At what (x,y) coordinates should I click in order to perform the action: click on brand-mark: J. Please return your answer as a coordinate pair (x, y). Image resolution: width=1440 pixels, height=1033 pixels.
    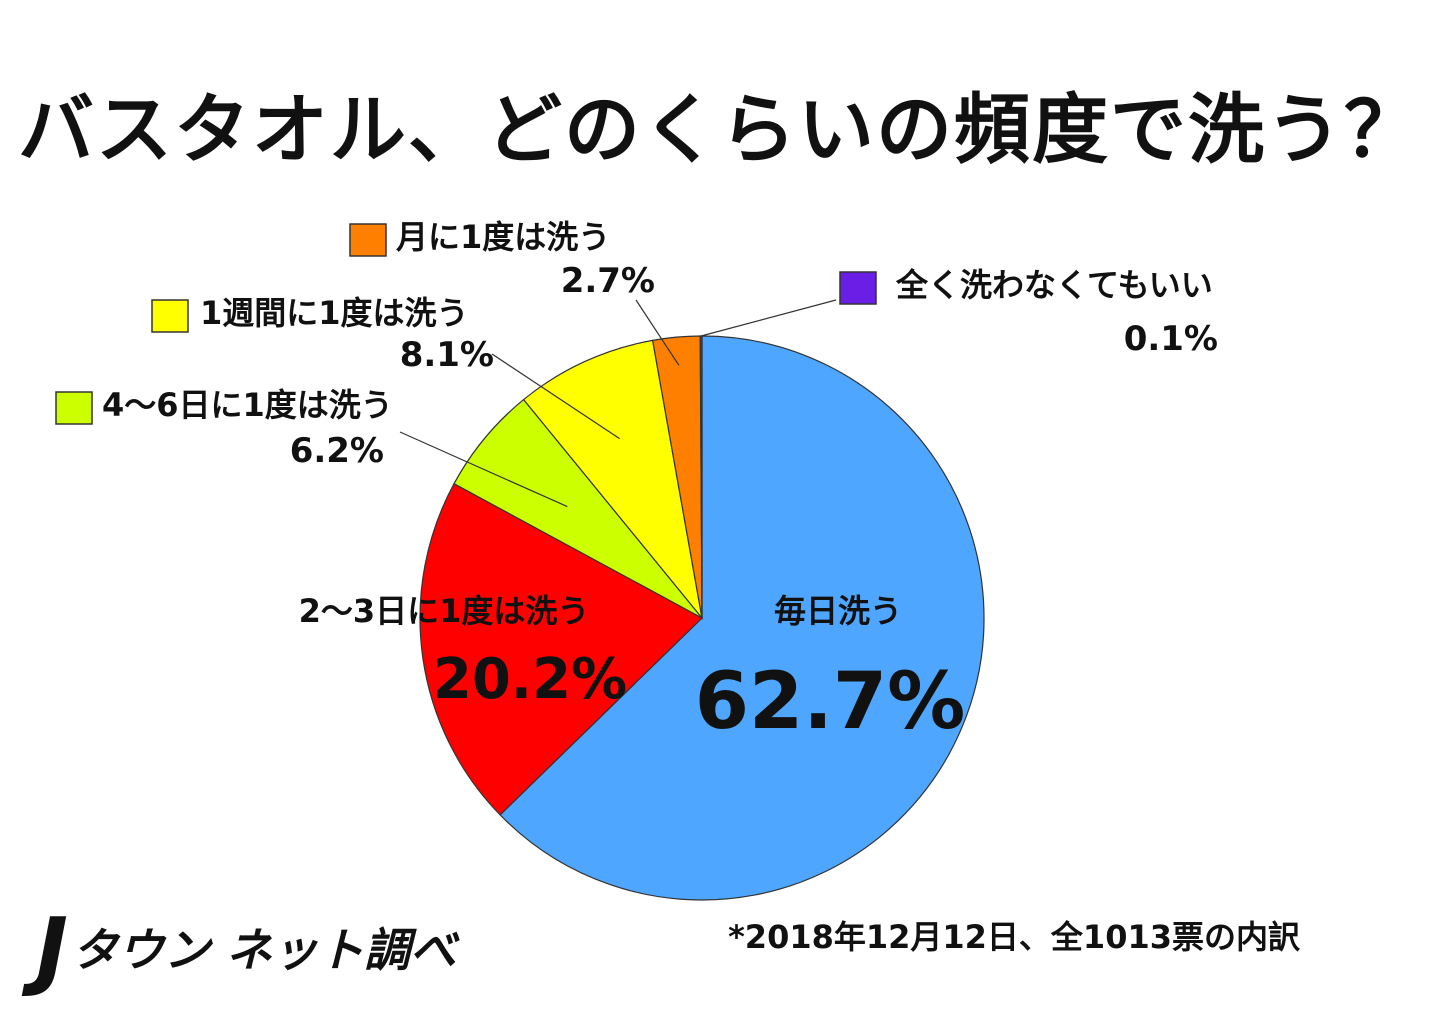
    Looking at the image, I should click on (52, 950).